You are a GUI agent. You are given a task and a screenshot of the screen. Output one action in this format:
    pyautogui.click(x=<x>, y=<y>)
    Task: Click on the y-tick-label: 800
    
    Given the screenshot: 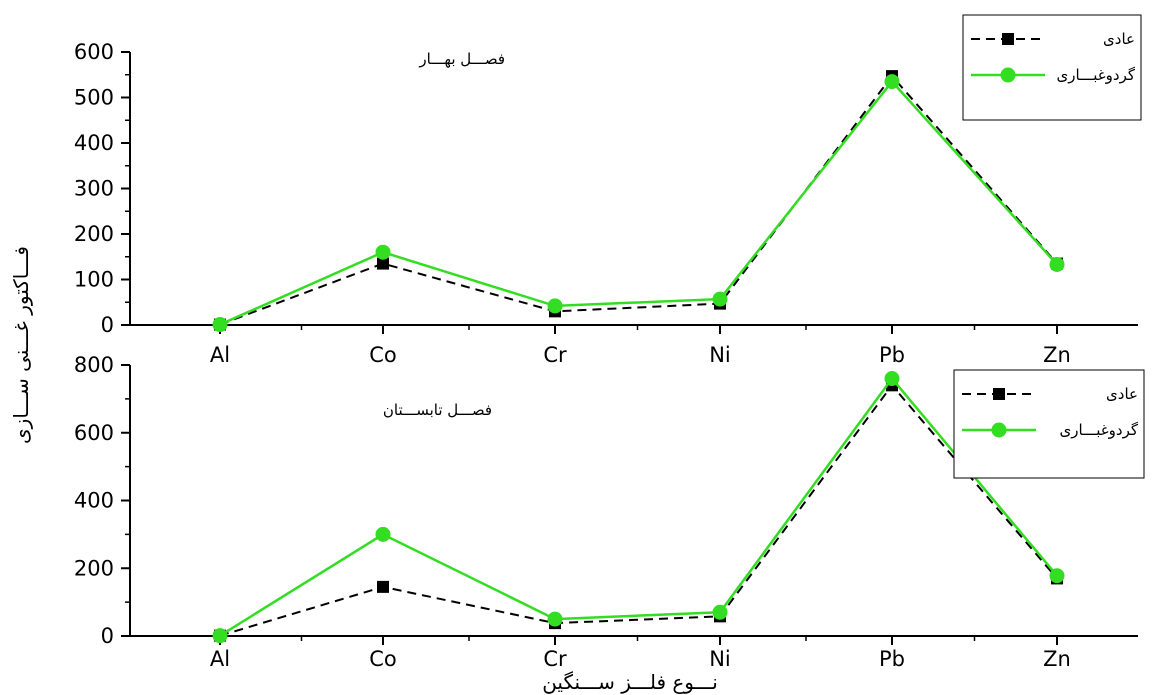 What is the action you would take?
    pyautogui.click(x=94, y=365)
    